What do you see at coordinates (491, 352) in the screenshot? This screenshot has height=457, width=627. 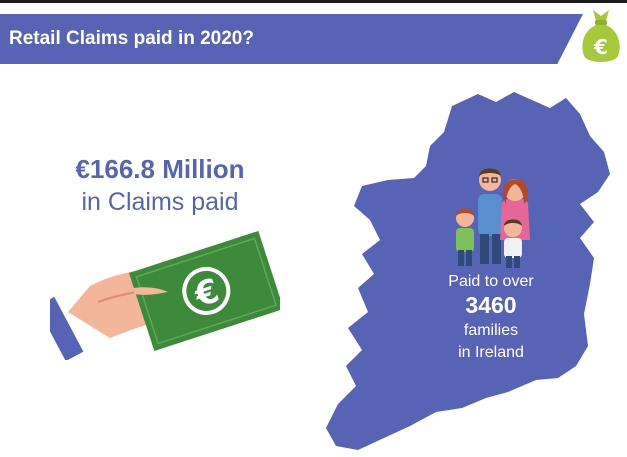 I see `map-callout-line4: in Ireland` at bounding box center [491, 352].